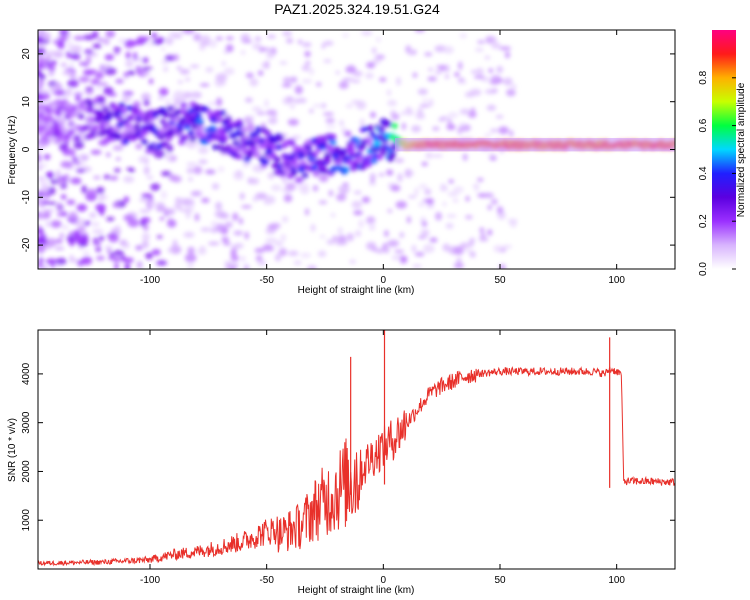 The height and width of the screenshot is (600, 750). What do you see at coordinates (357, 9) in the screenshot?
I see `chart-title: PAZ1.2025.324.19.51.G24` at bounding box center [357, 9].